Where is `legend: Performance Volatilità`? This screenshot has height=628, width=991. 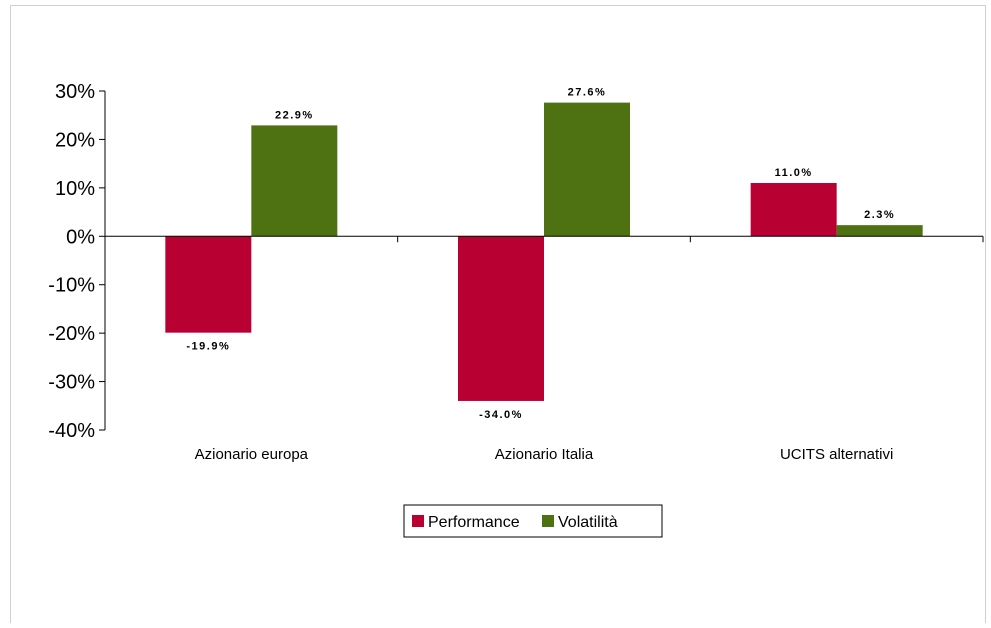 legend: Performance Volatilità is located at coordinates (533, 521).